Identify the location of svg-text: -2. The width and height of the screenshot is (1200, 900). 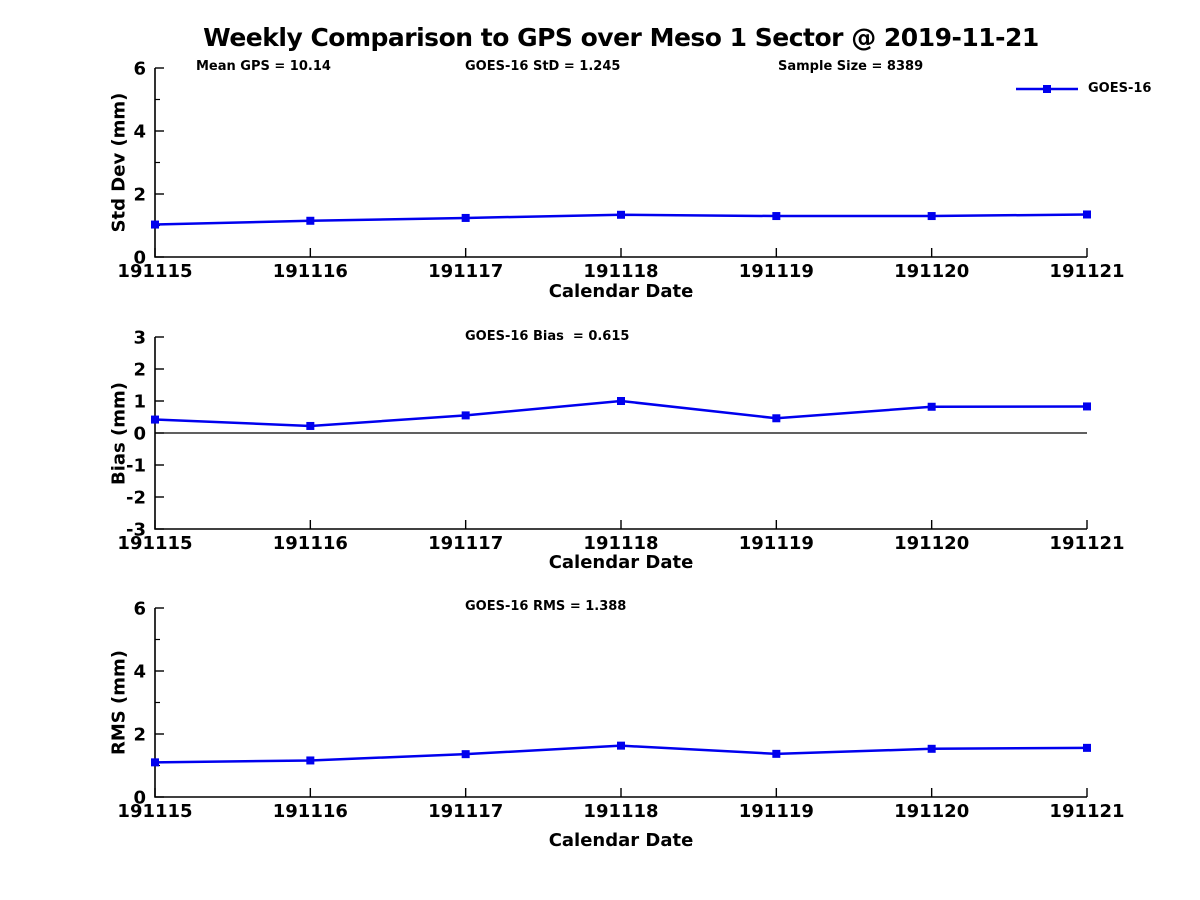
(136, 498).